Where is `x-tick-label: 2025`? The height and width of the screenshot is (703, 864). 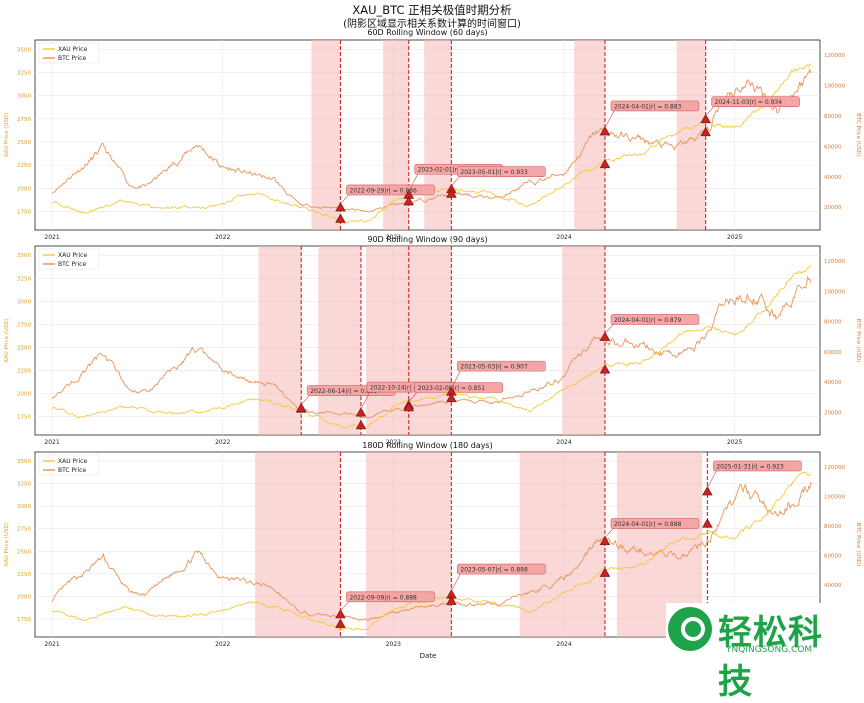
x-tick-label: 2025 is located at coordinates (734, 442).